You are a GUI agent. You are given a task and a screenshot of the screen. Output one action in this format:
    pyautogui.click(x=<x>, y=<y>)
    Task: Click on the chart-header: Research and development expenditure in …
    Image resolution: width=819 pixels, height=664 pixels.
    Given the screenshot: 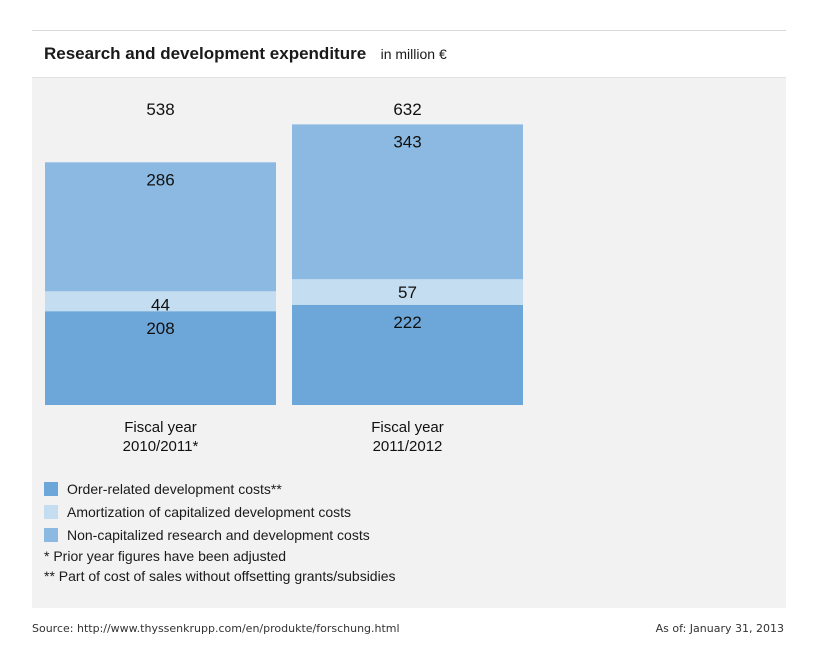 What is the action you would take?
    pyautogui.click(x=245, y=54)
    